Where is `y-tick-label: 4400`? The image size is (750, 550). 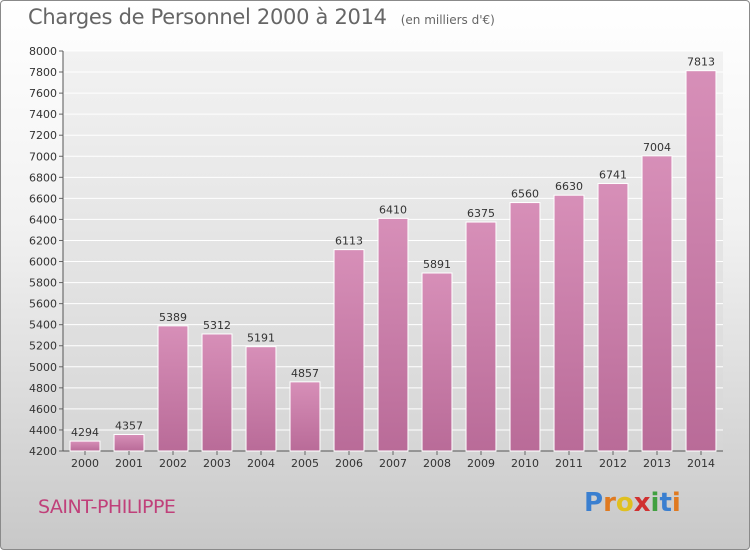 y-tick-label: 4400 is located at coordinates (43, 430).